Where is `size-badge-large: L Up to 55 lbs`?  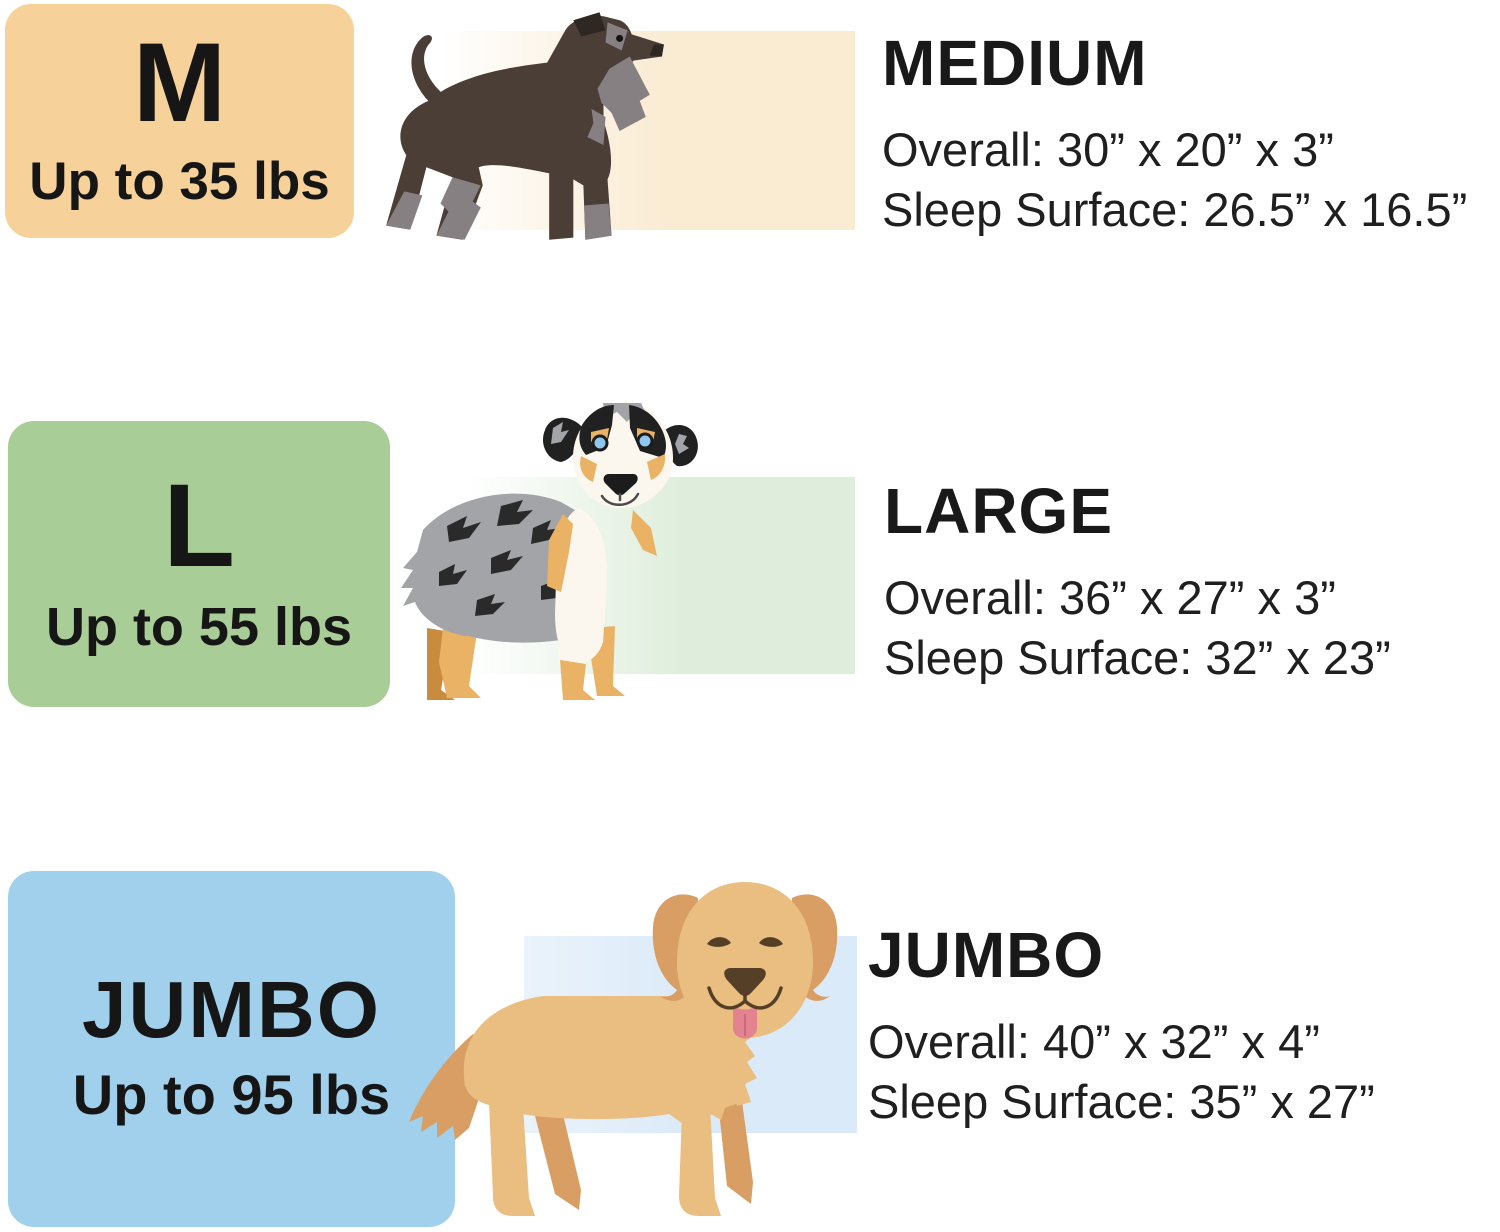
size-badge-large: L Up to 55 lbs is located at coordinates (199, 564).